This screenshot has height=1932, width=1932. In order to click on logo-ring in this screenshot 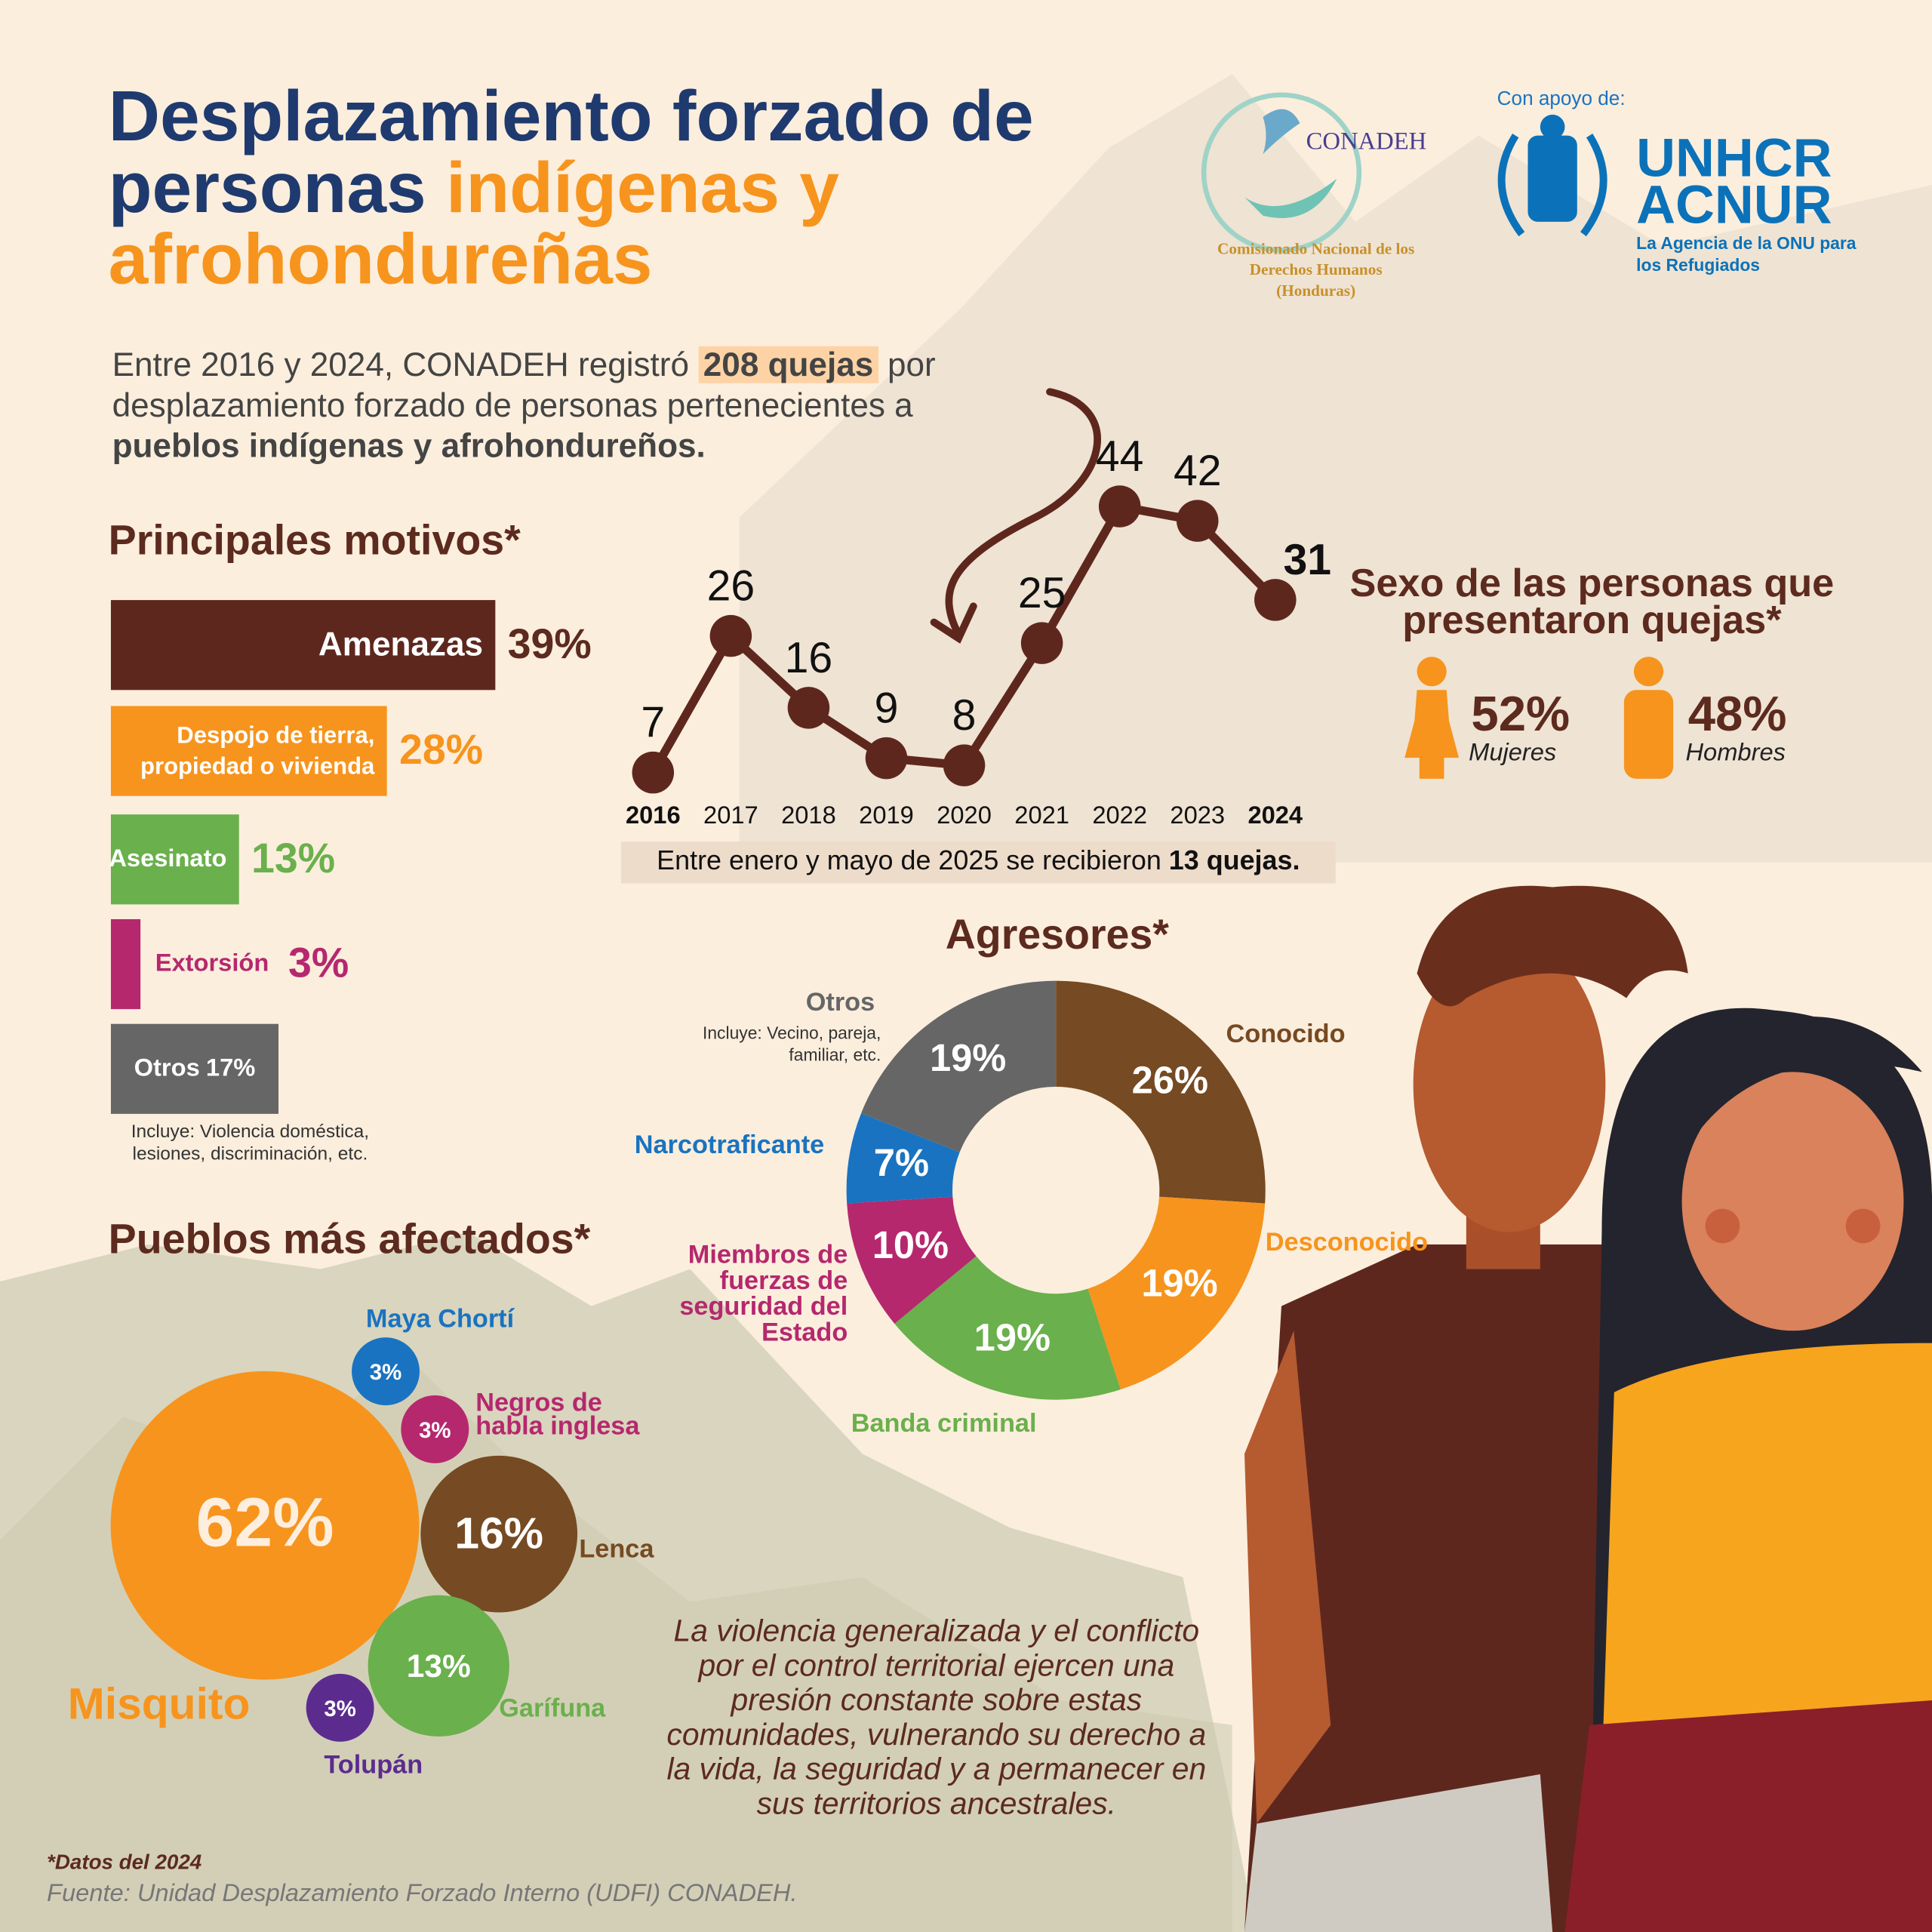, I will do `click(1281, 172)`.